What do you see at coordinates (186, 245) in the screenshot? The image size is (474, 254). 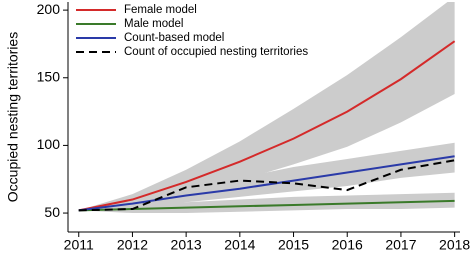 I see `x-tick-label: 2013` at bounding box center [186, 245].